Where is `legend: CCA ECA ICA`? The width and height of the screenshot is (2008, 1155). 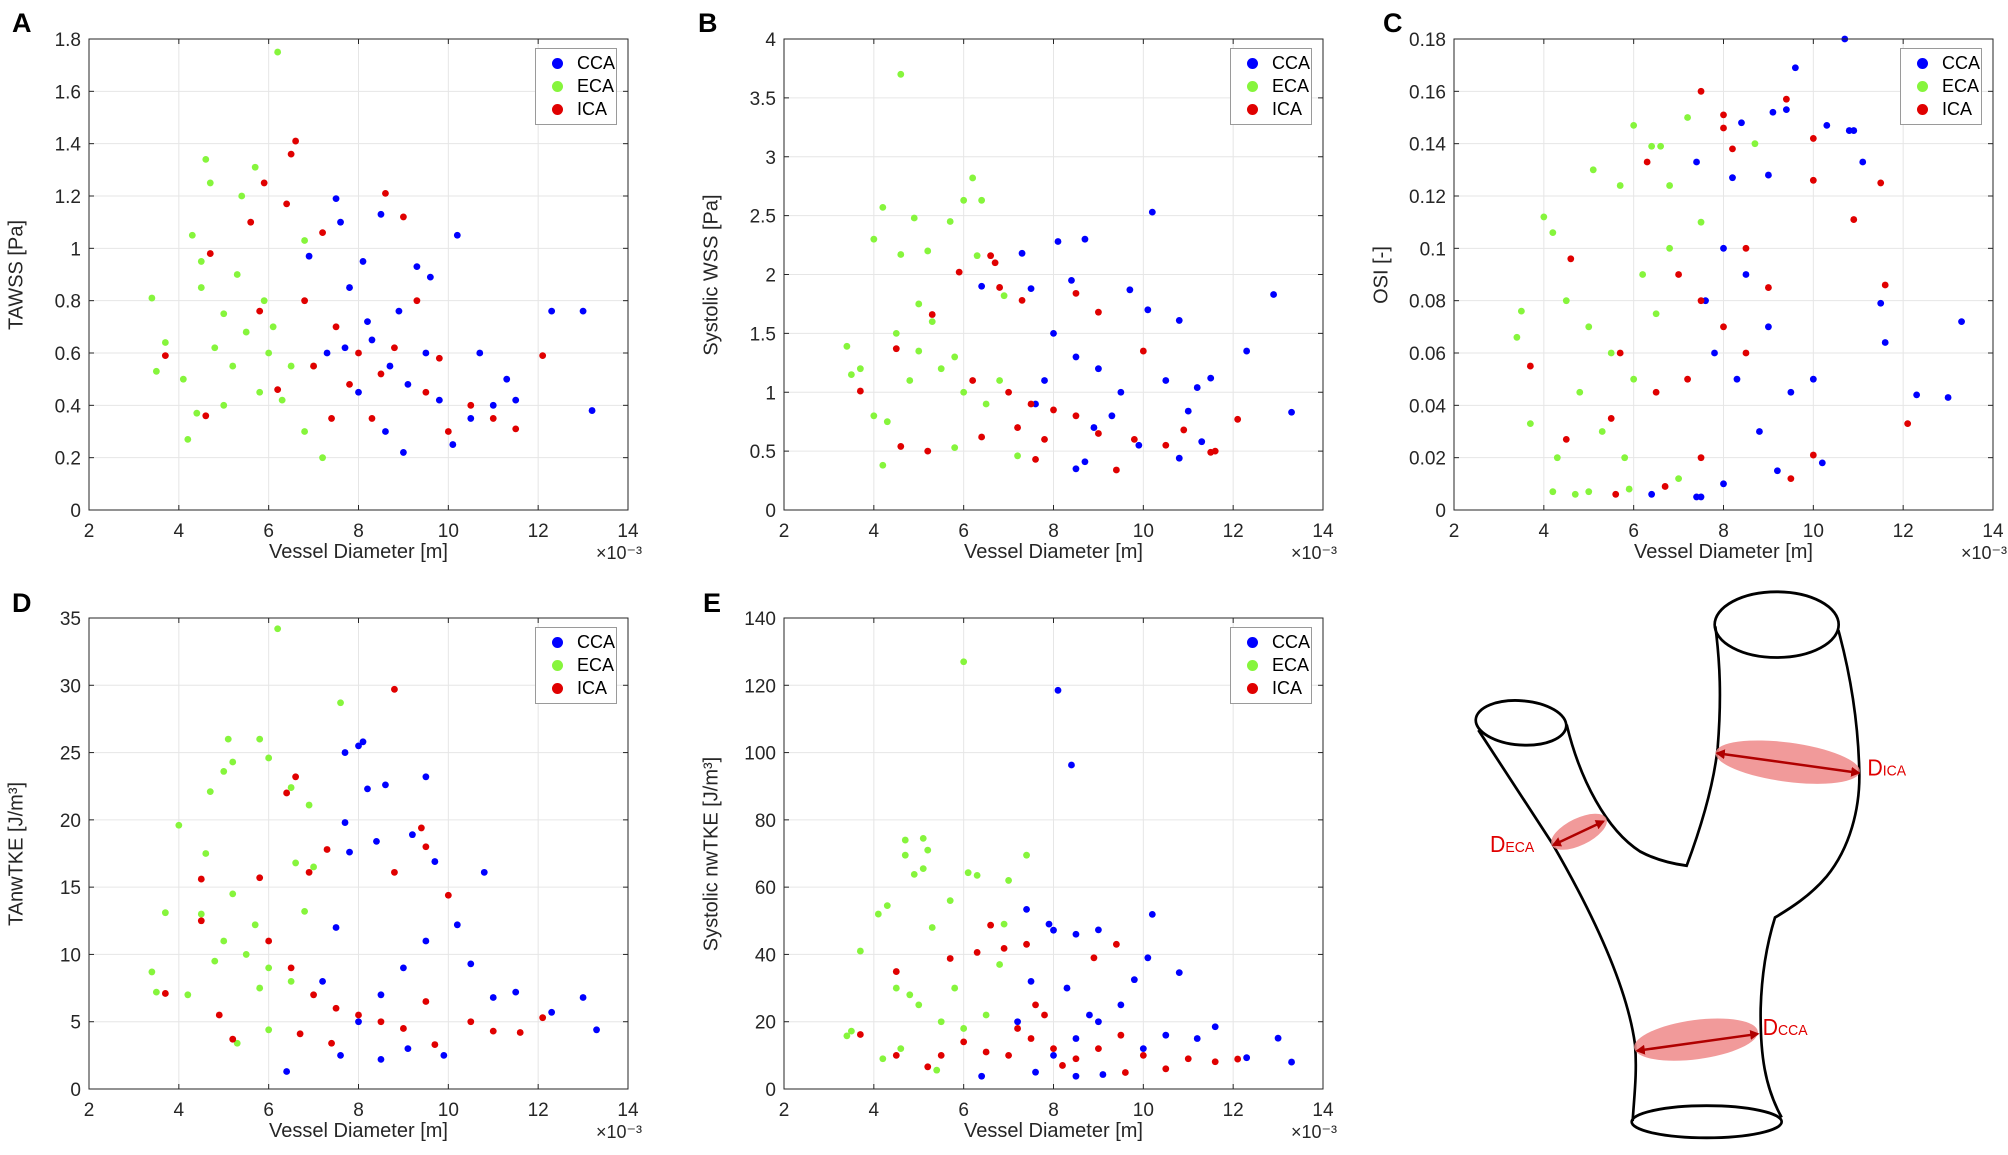
legend: CCA ECA ICA is located at coordinates (576, 665).